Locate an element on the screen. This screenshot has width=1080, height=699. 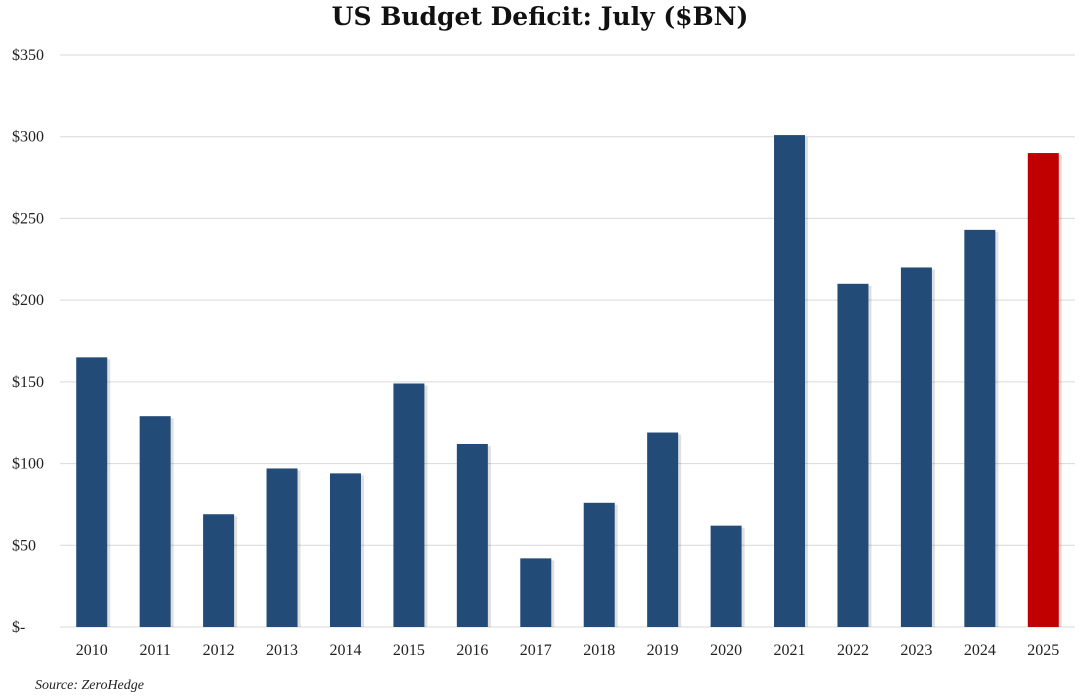
x-tick-label: 2016 is located at coordinates (472, 650).